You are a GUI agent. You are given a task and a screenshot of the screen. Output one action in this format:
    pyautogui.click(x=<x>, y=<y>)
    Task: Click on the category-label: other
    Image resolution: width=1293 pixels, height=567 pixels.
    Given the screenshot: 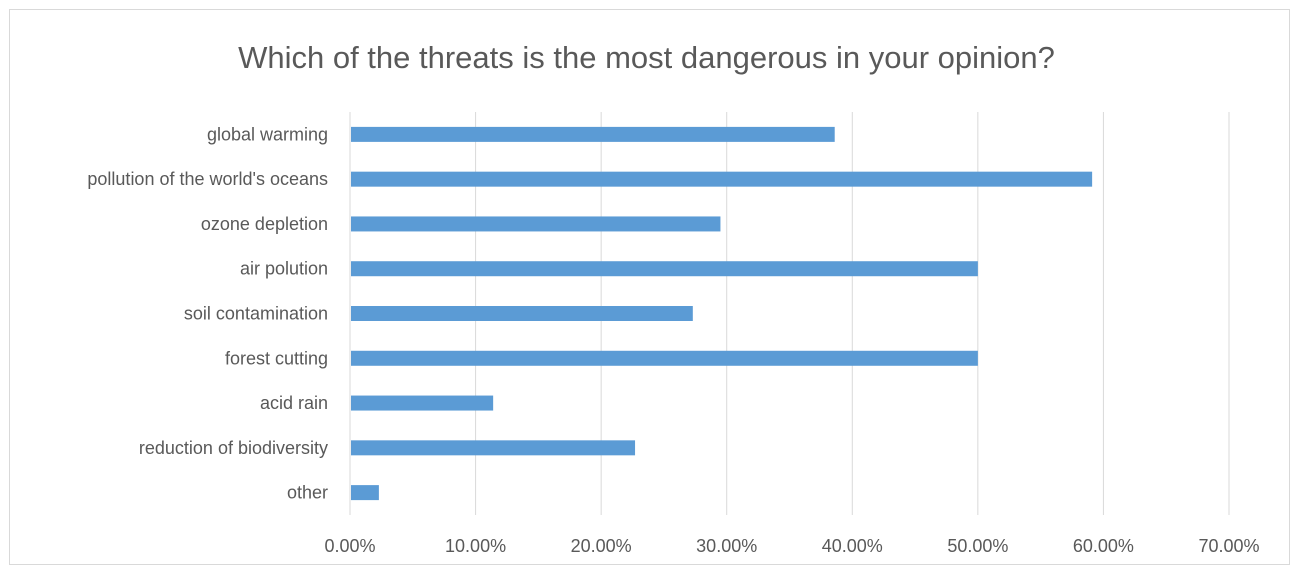 What is the action you would take?
    pyautogui.click(x=307, y=493)
    